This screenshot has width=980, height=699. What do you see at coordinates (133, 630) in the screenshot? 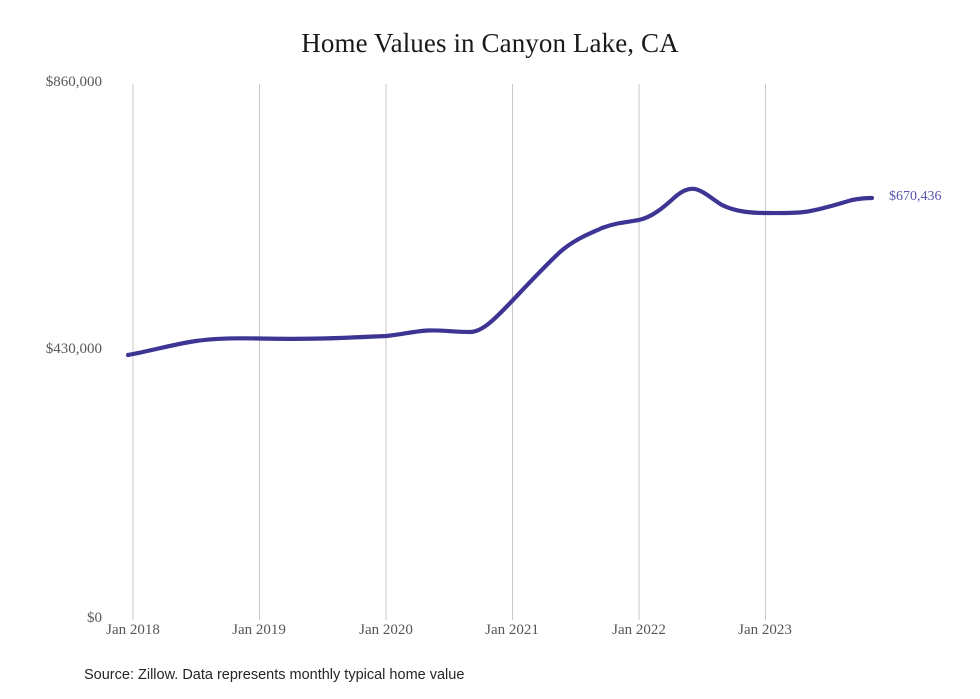
I see `x-axis-tick-jan-2018: Jan 2018` at bounding box center [133, 630].